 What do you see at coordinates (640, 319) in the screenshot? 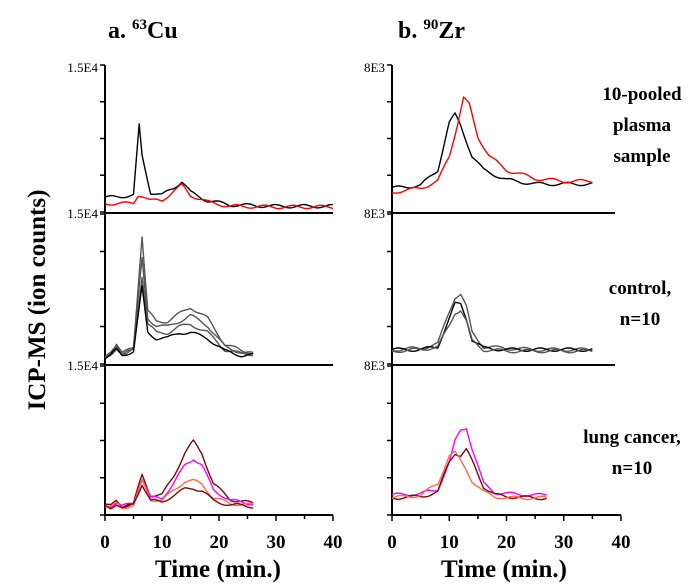
I see `row-2-annotation-line: n=10` at bounding box center [640, 319].